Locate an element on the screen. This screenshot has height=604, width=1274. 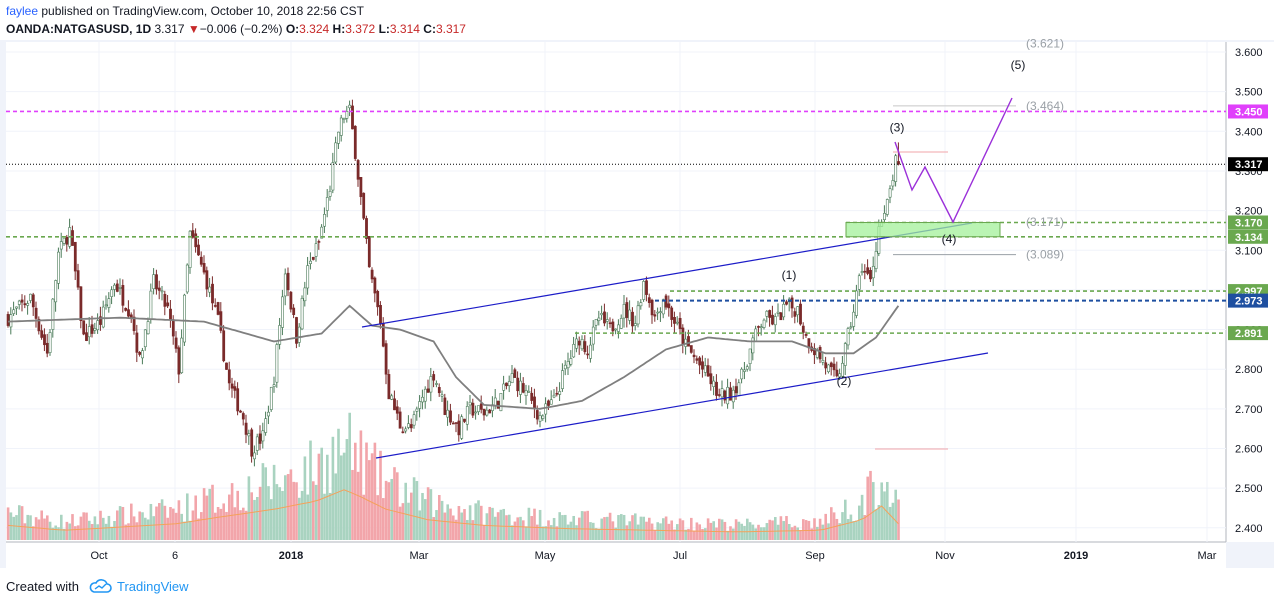
time-axis is located at coordinates (616, 555).